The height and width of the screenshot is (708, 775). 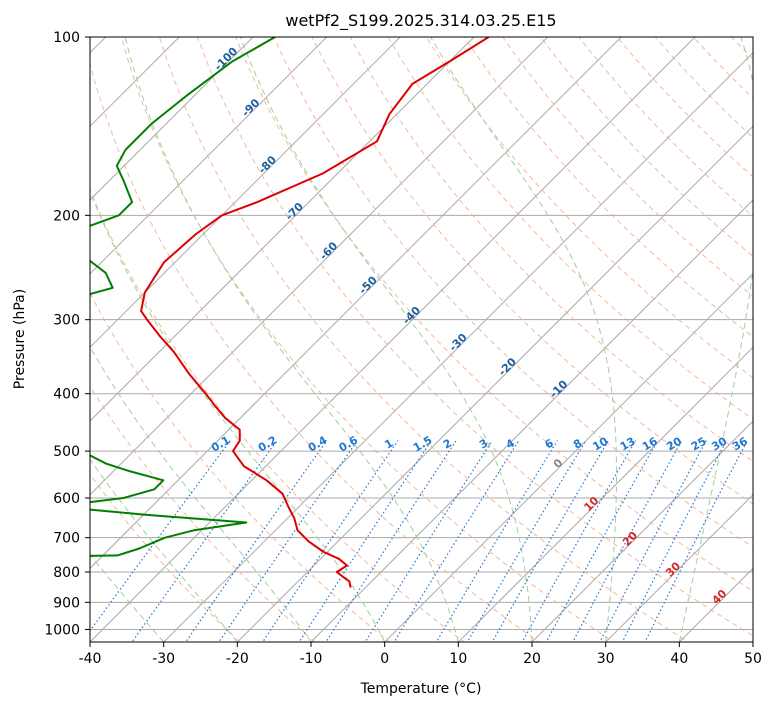 I want to click on x-tick-label: -10, so click(x=311, y=659).